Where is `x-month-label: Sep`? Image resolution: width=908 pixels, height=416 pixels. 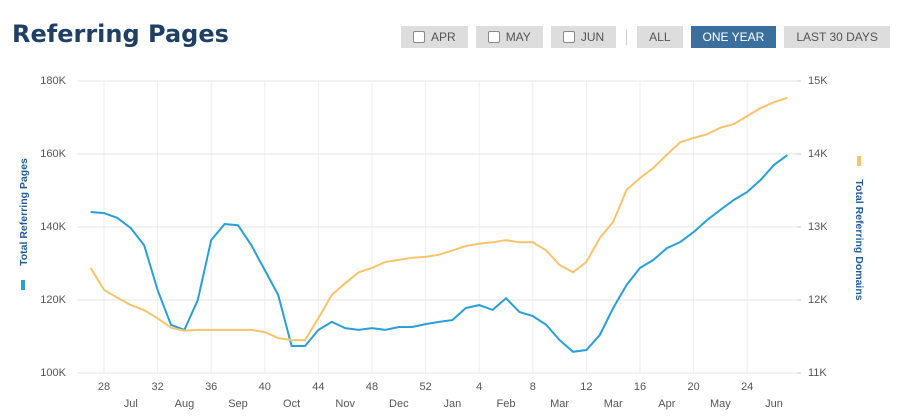 x-month-label: Sep is located at coordinates (238, 404).